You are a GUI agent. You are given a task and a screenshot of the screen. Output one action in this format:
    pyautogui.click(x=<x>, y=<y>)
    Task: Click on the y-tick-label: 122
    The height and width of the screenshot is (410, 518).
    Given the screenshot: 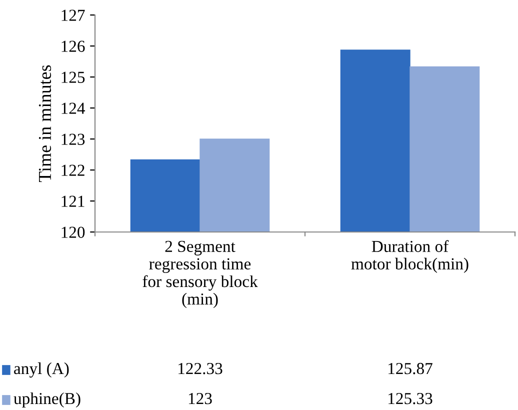 What is the action you would take?
    pyautogui.click(x=73, y=170)
    